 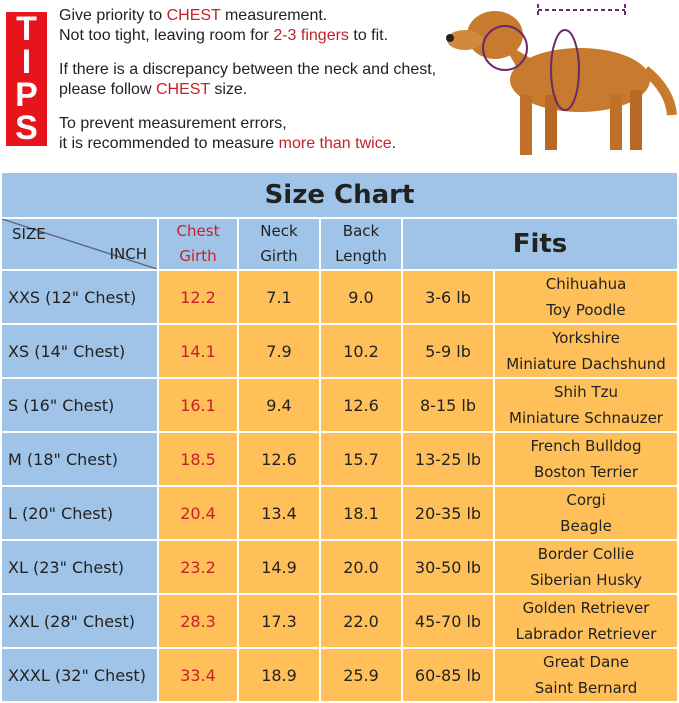 What do you see at coordinates (79, 459) in the screenshot?
I see `size-cell: M (18" Chest)` at bounding box center [79, 459].